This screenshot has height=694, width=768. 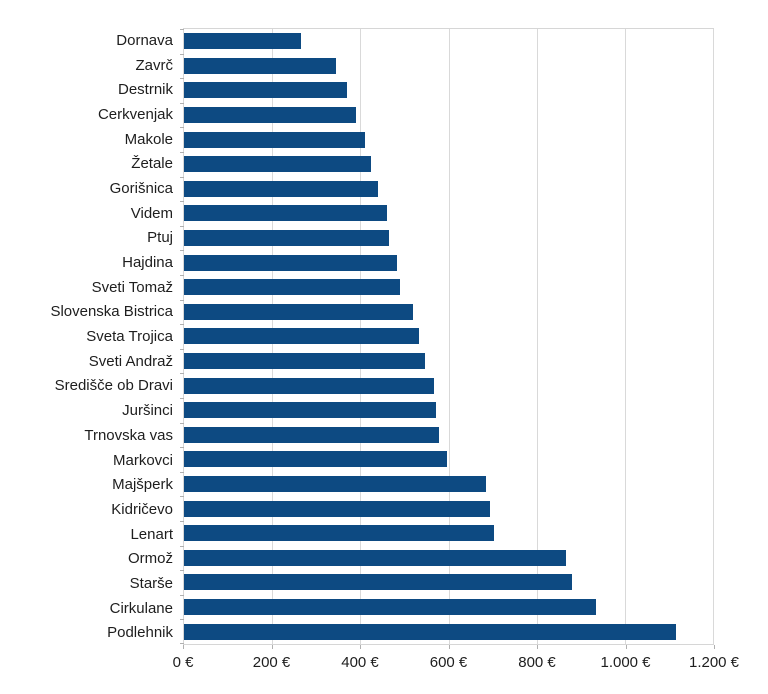 What do you see at coordinates (154, 65) in the screenshot?
I see `category-label: Zavrč` at bounding box center [154, 65].